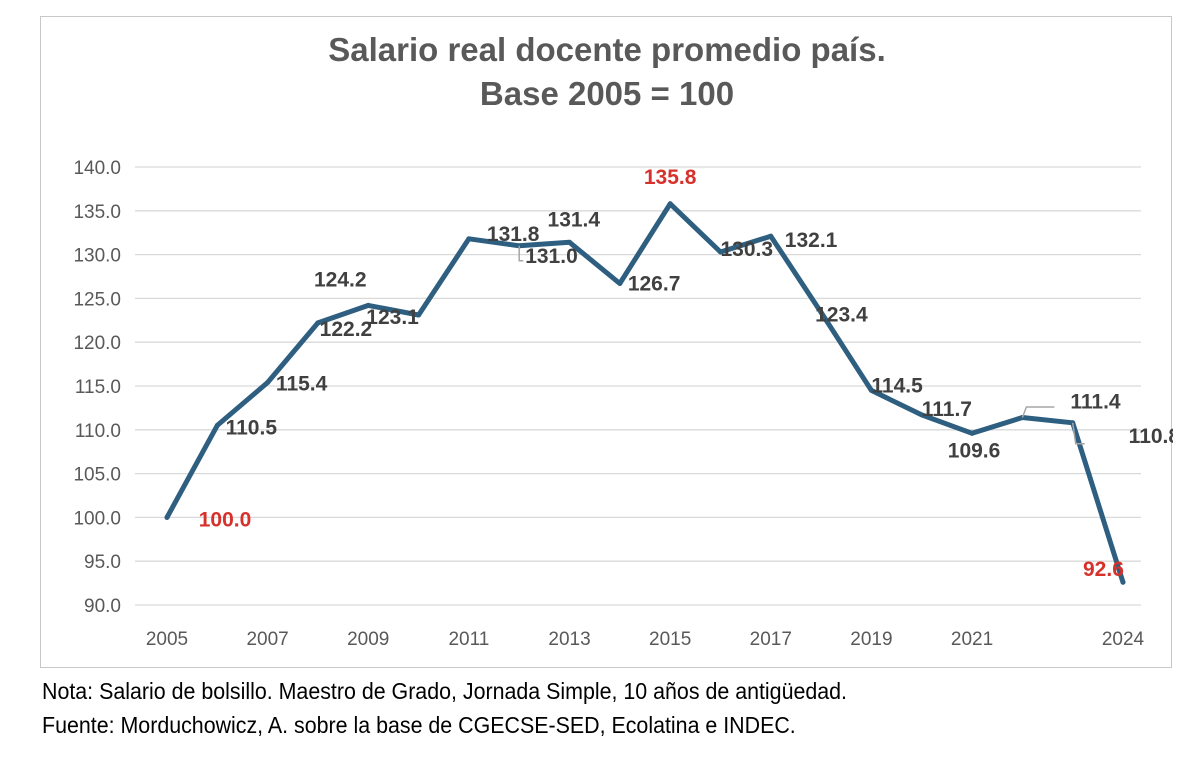  Describe the element at coordinates (97, 475) in the screenshot. I see `y-tick-label: 105.0` at that location.